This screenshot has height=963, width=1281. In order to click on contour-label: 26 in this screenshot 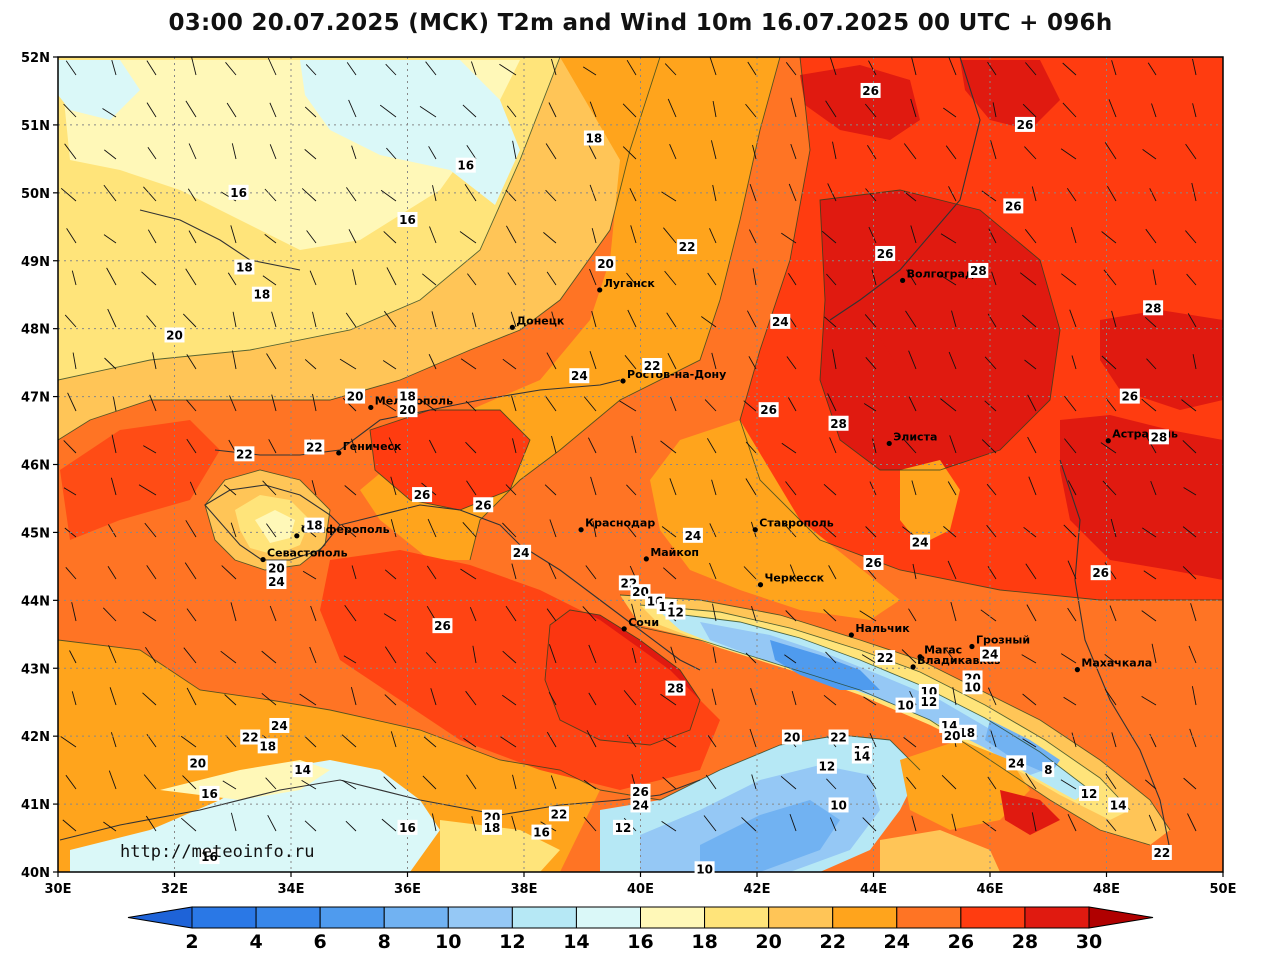, I will do `click(483, 505)`.